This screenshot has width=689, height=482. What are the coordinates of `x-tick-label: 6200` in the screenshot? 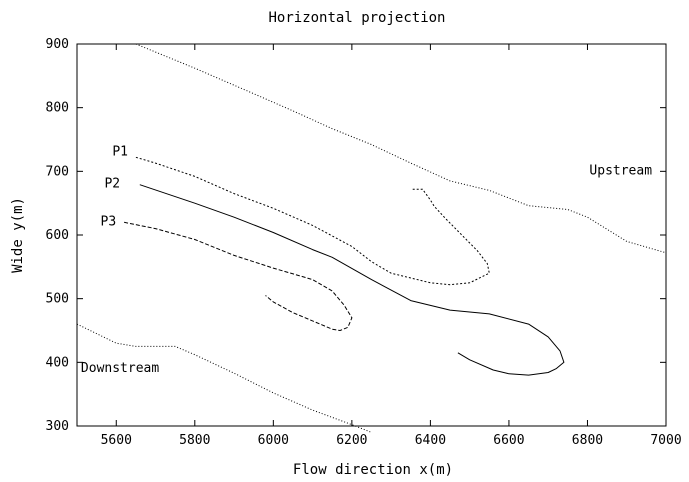 It's located at (351, 440).